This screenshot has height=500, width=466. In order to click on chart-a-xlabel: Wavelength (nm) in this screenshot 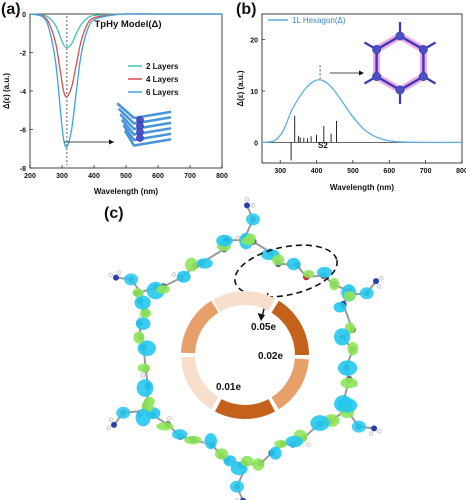, I will do `click(126, 191)`.